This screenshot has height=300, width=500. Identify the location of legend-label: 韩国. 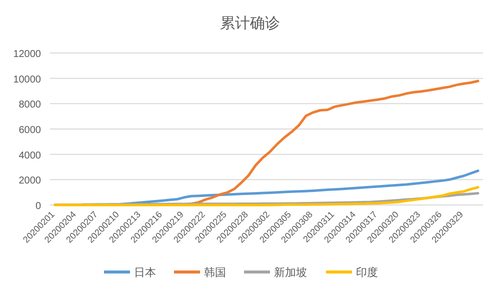
(215, 272).